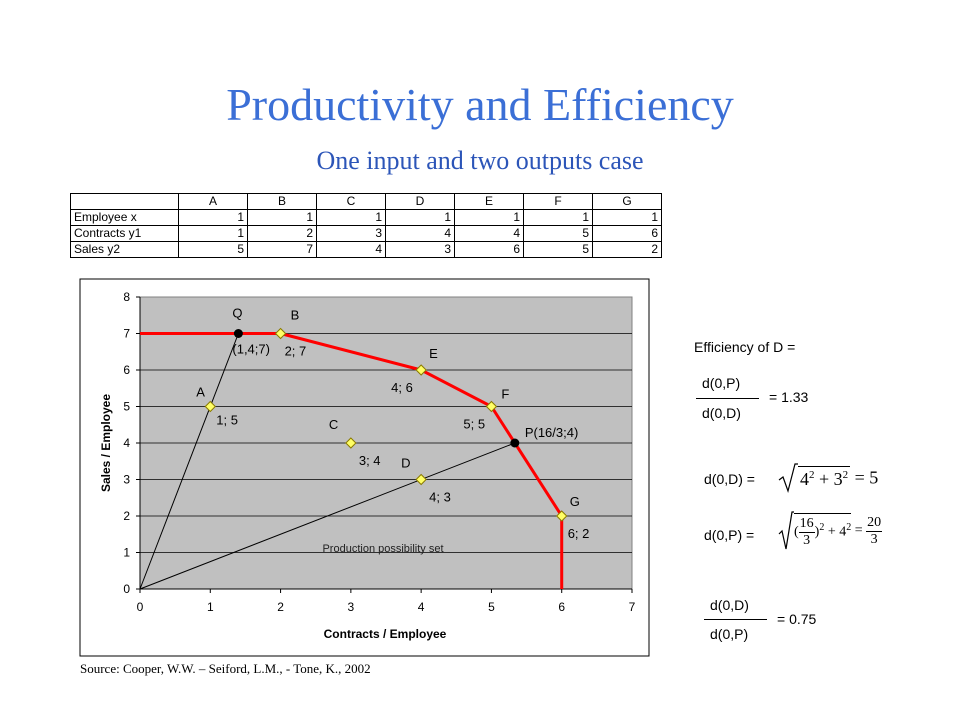 The image size is (960, 720). Describe the element at coordinates (874, 539) in the screenshot. I see `dop-result-den: 3` at that location.